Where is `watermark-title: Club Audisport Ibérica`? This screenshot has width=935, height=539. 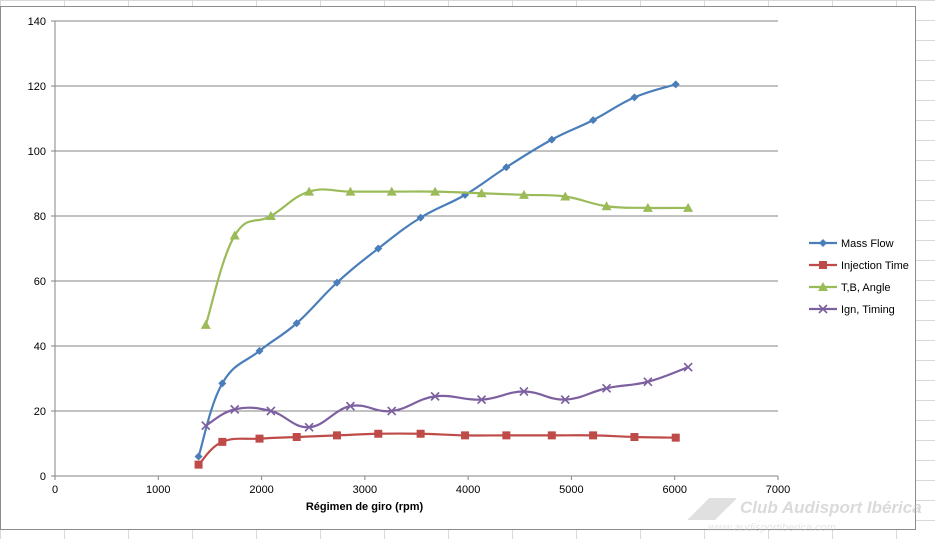 watermark-title: Club Audisport Ibérica is located at coordinates (831, 507).